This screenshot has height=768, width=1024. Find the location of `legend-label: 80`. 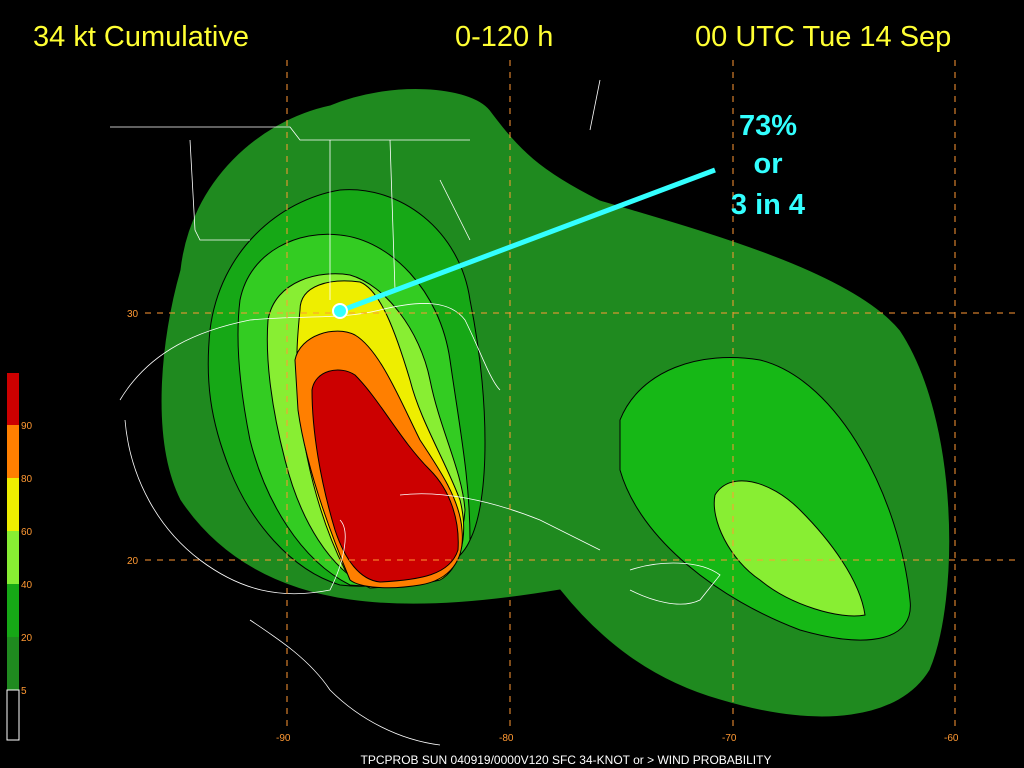

legend-label: 80 is located at coordinates (27, 479).